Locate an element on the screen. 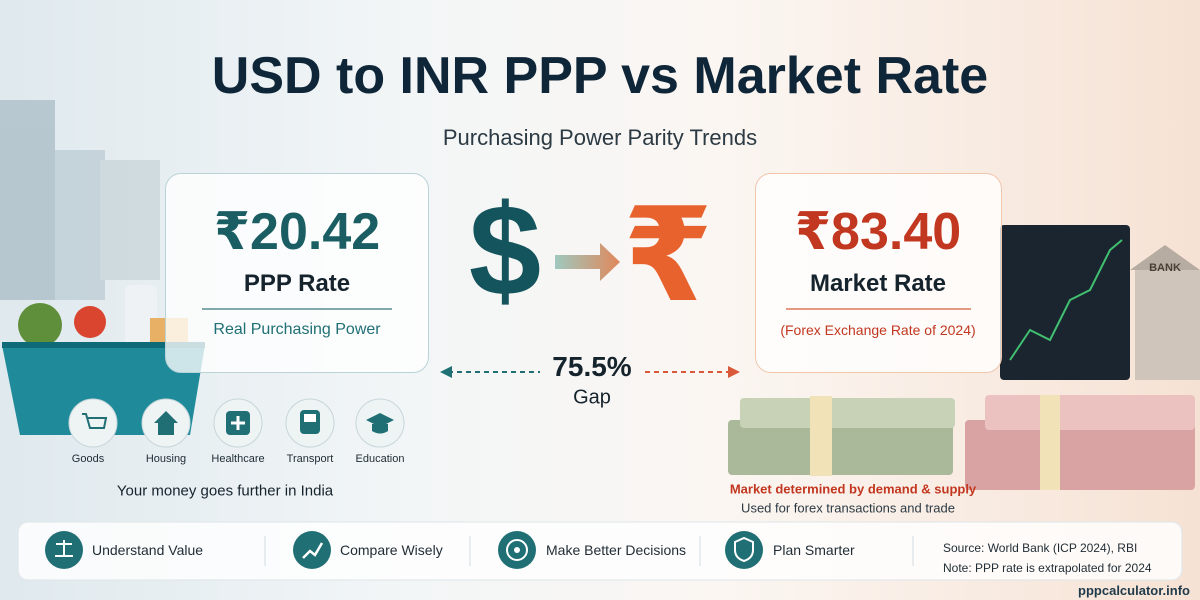 This screenshot has width=1200, height=600. title: USD to INR PPP vs Market Rate is located at coordinates (600, 76).